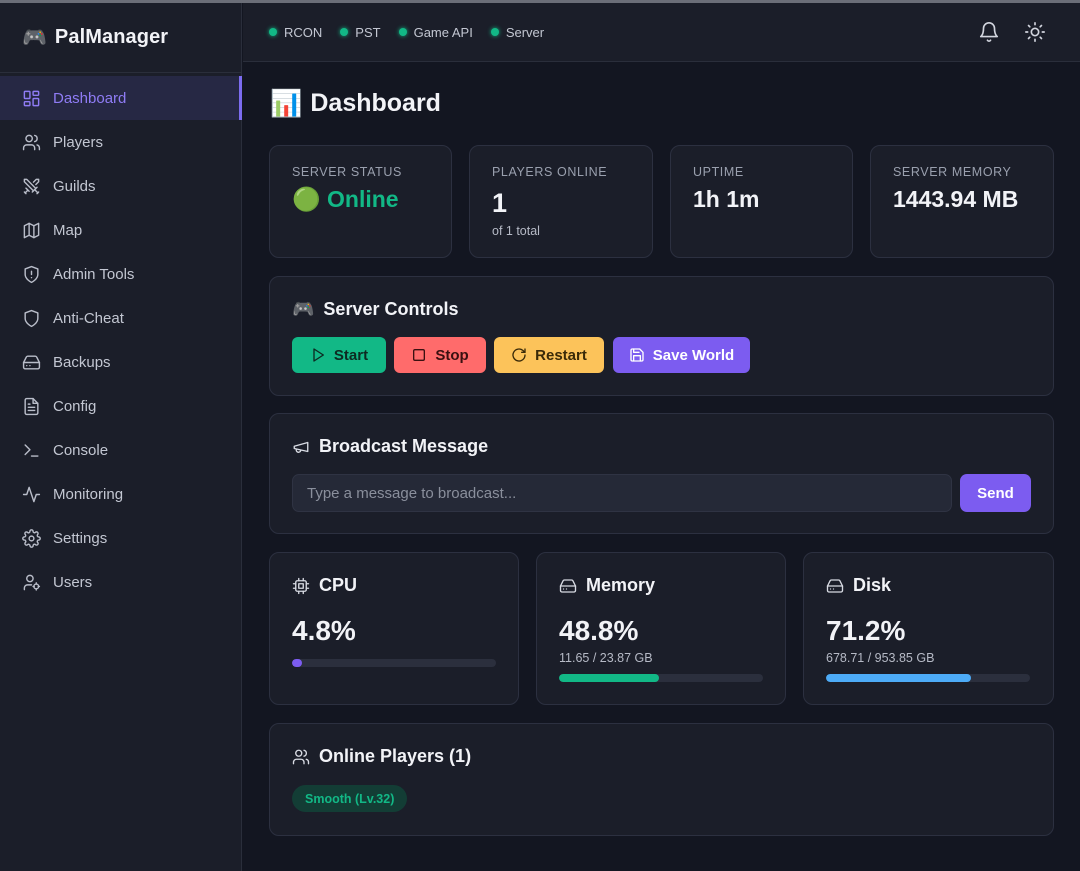 This screenshot has height=871, width=1080. I want to click on sidebar-item-settings: Settings, so click(120, 538).